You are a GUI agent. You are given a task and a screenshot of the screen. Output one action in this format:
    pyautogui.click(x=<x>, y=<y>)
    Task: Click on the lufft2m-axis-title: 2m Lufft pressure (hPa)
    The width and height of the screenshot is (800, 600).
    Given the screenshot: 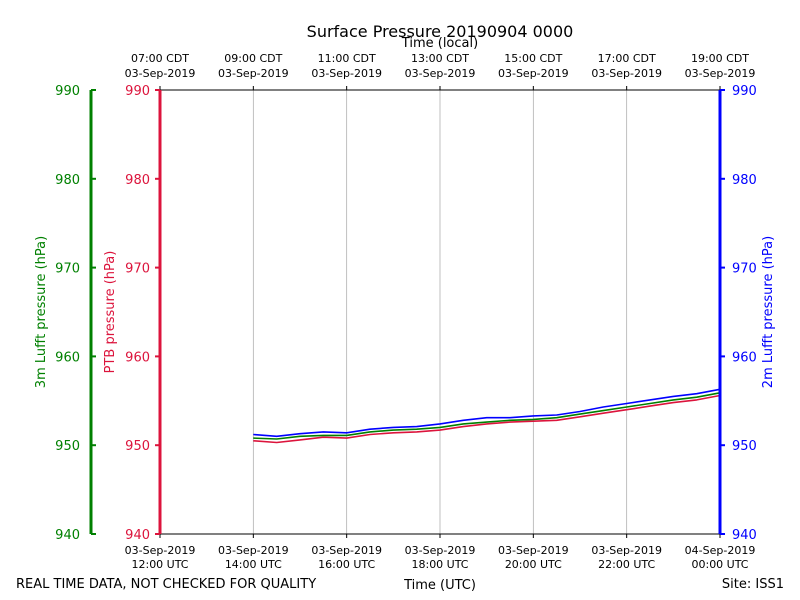 What is the action you would take?
    pyautogui.click(x=768, y=312)
    